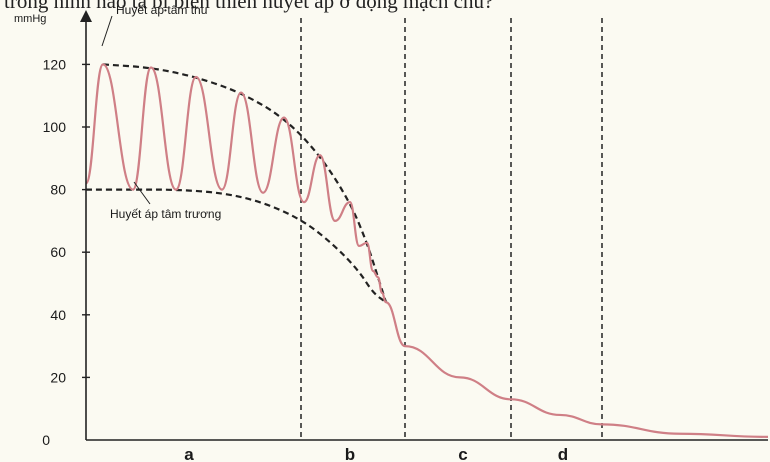 The image size is (770, 462). What do you see at coordinates (236, 246) in the screenshot?
I see `diastolic-envelope` at bounding box center [236, 246].